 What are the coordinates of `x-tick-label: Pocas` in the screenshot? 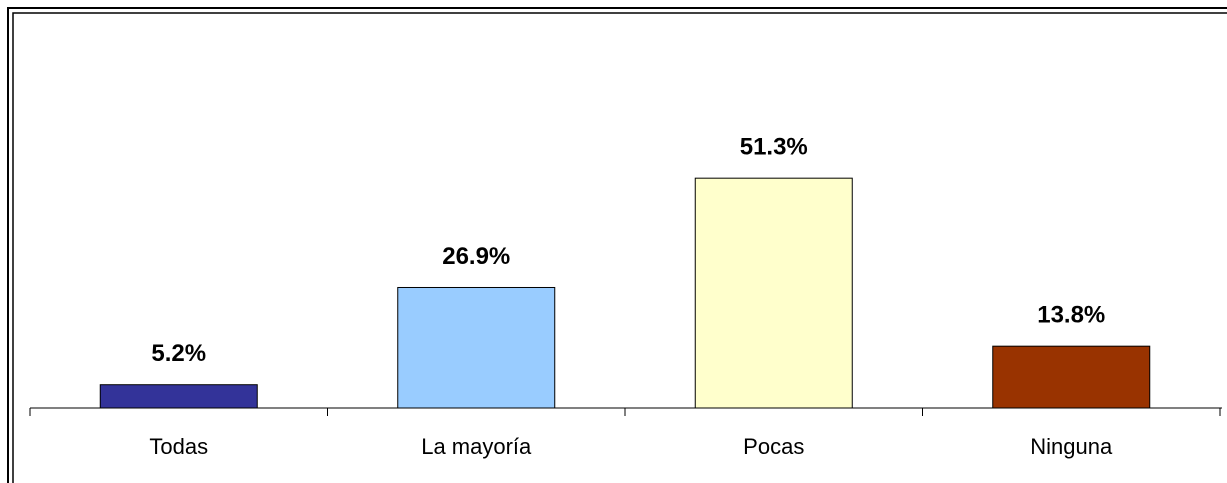 It's located at (773, 446).